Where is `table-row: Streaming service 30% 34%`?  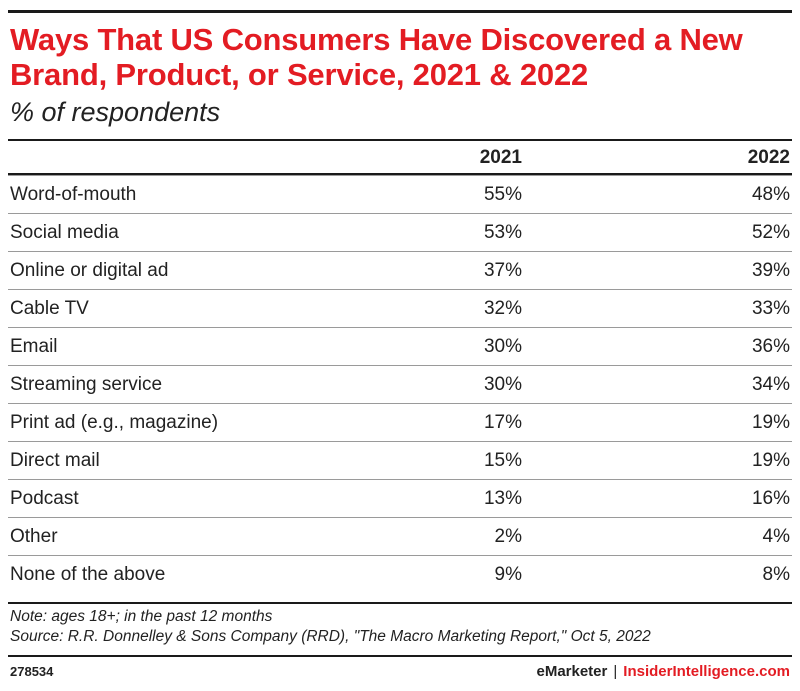 table-row: Streaming service 30% 34% is located at coordinates (400, 384).